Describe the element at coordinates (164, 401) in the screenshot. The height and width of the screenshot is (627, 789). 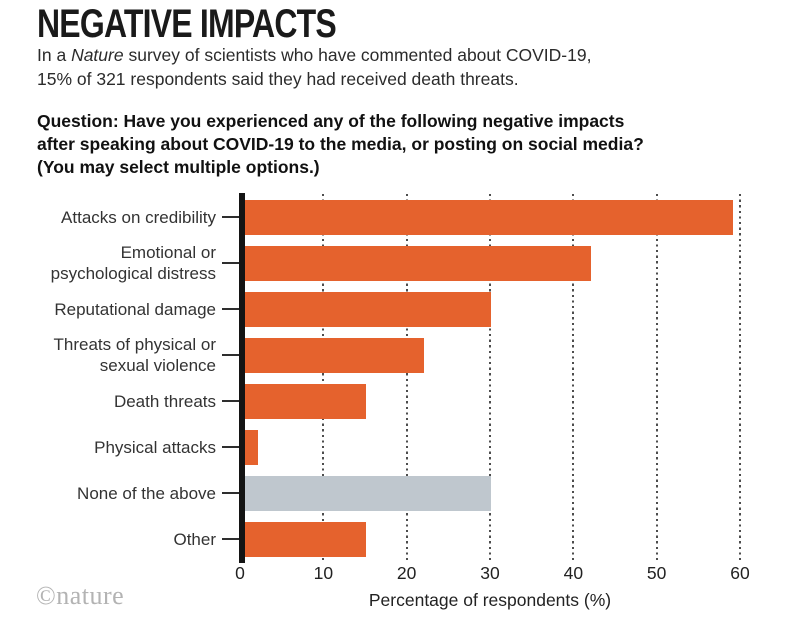
I see `category-label: Death threats` at that location.